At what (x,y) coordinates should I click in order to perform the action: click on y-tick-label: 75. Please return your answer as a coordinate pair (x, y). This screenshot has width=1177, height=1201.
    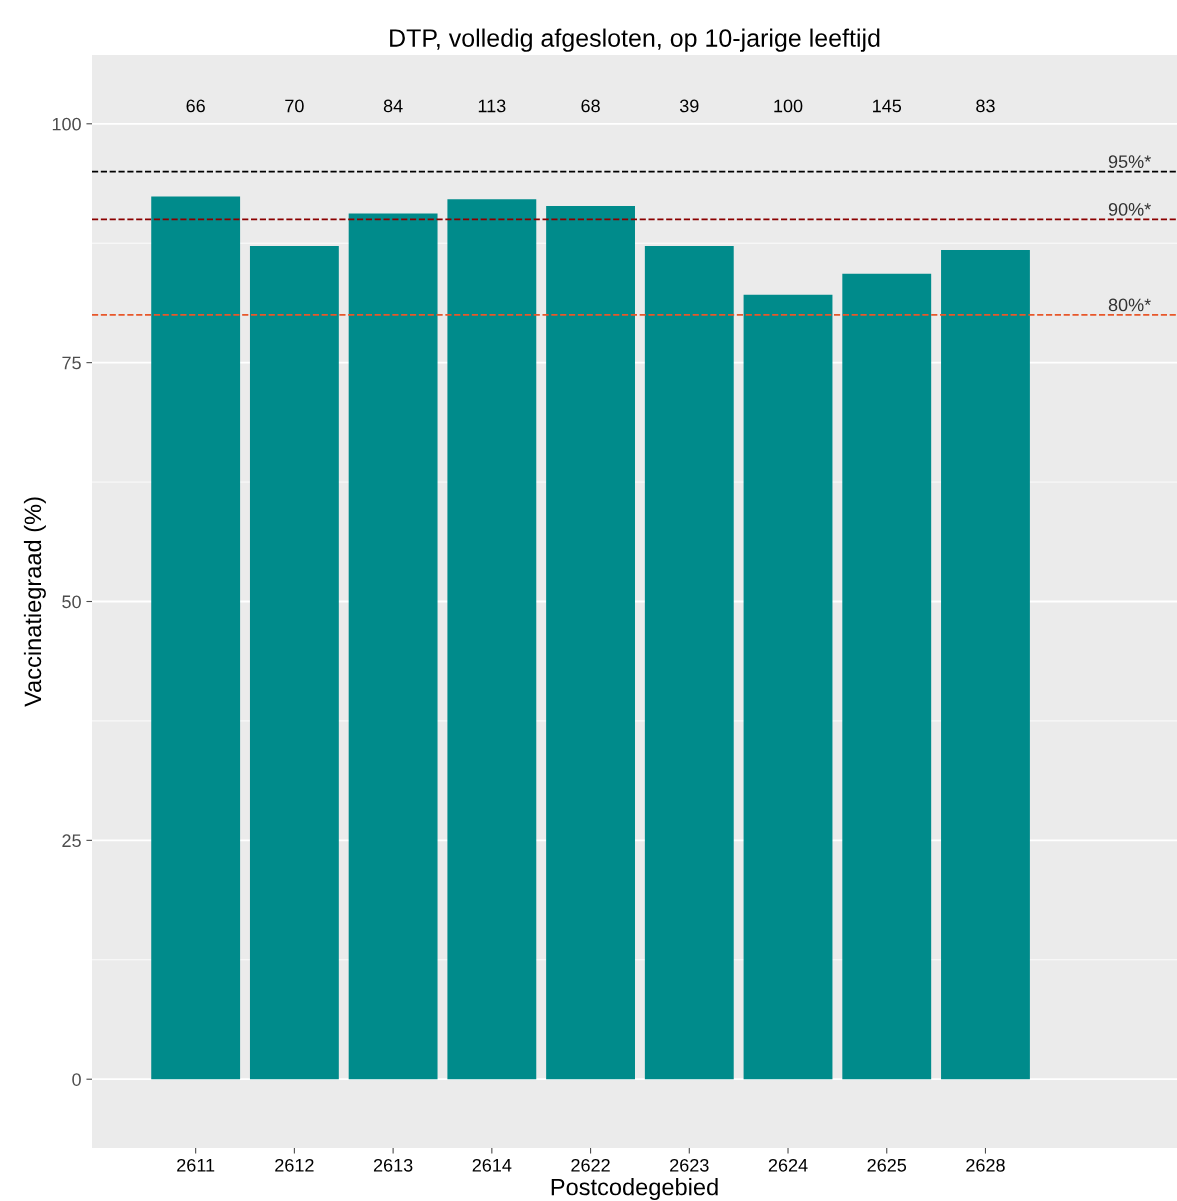
    Looking at the image, I should click on (71, 363).